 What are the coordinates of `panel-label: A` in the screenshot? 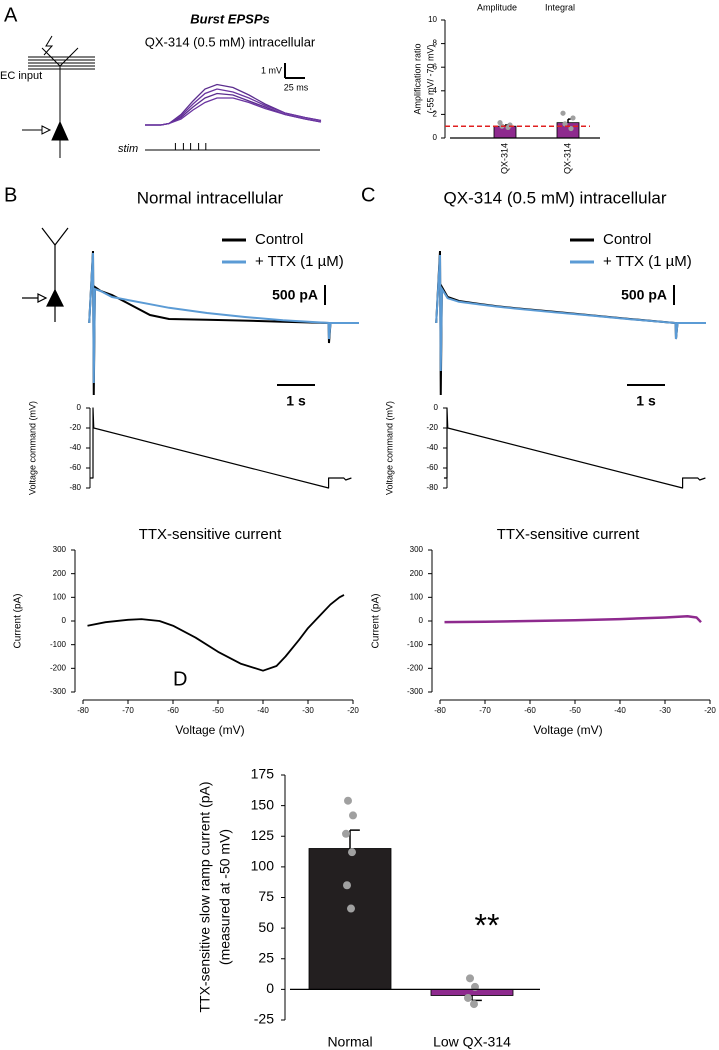 It's located at (11, 15).